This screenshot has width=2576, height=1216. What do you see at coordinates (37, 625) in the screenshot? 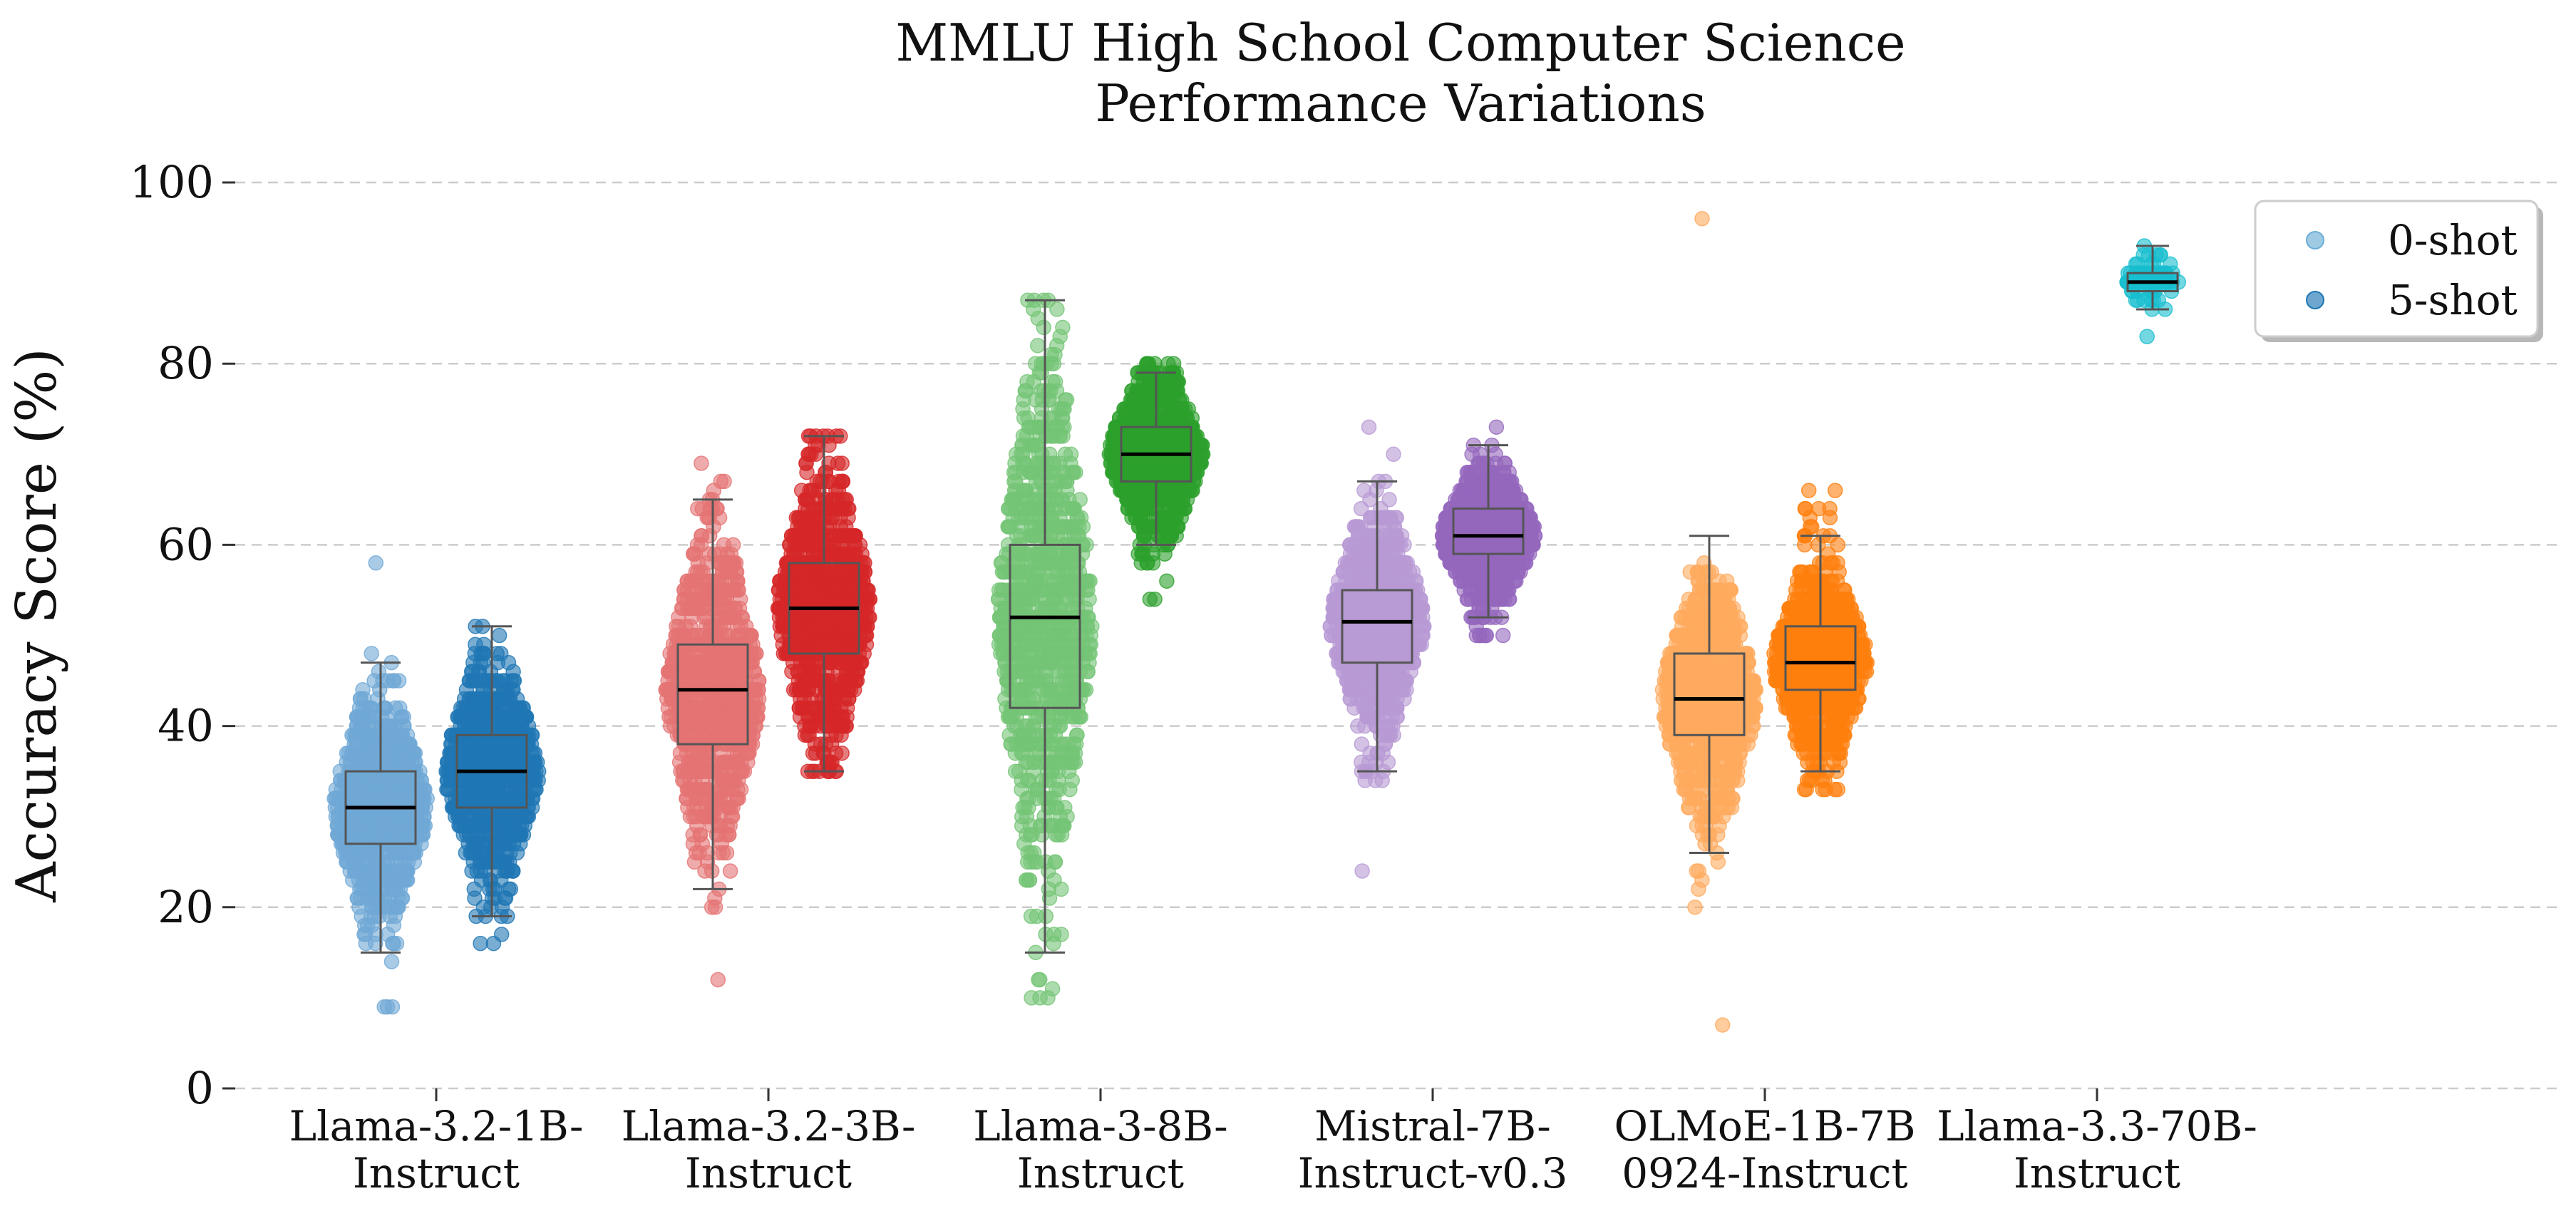
I see `y-axis-label: Accuracy Score (%)` at bounding box center [37, 625].